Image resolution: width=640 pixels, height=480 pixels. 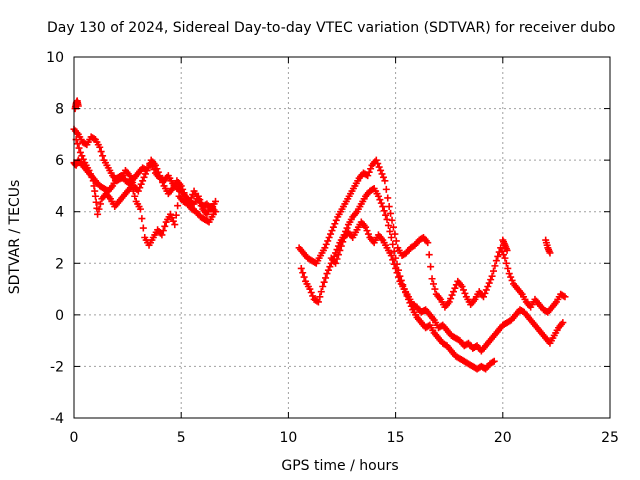 What do you see at coordinates (144, 192) in the screenshot?
I see `series-morning-band-C` at bounding box center [144, 192].